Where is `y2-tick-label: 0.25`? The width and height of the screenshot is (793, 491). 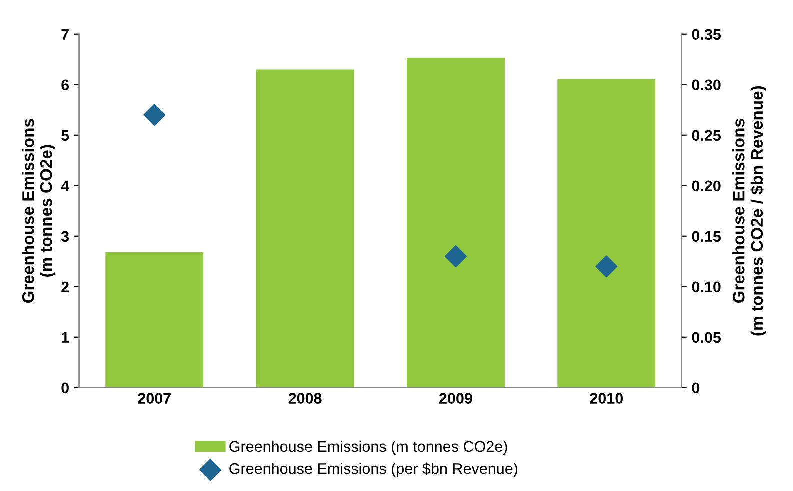
y2-tick-label: 0.25 is located at coordinates (707, 136).